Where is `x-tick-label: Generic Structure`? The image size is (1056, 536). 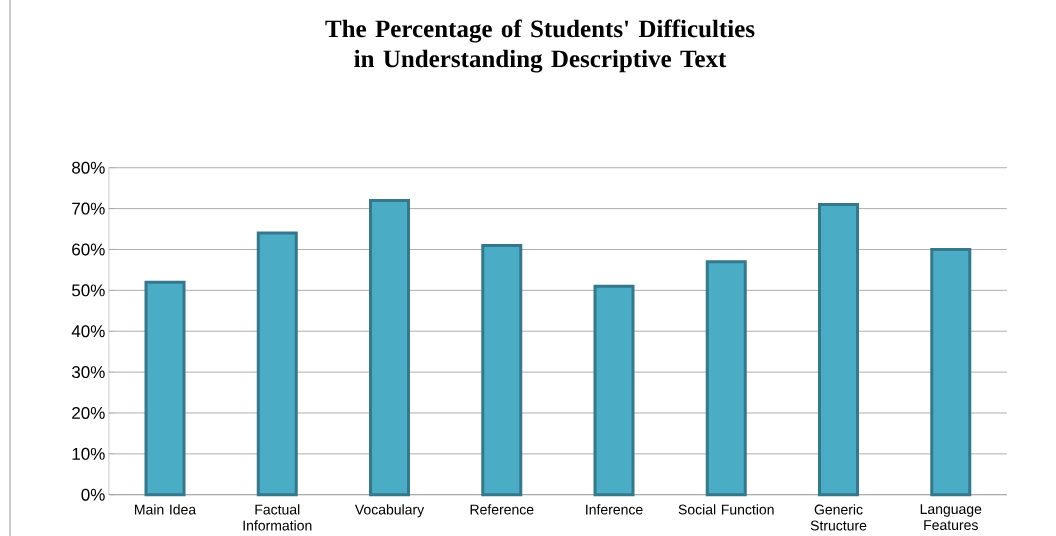 x-tick-label: Generic Structure is located at coordinates (838, 517).